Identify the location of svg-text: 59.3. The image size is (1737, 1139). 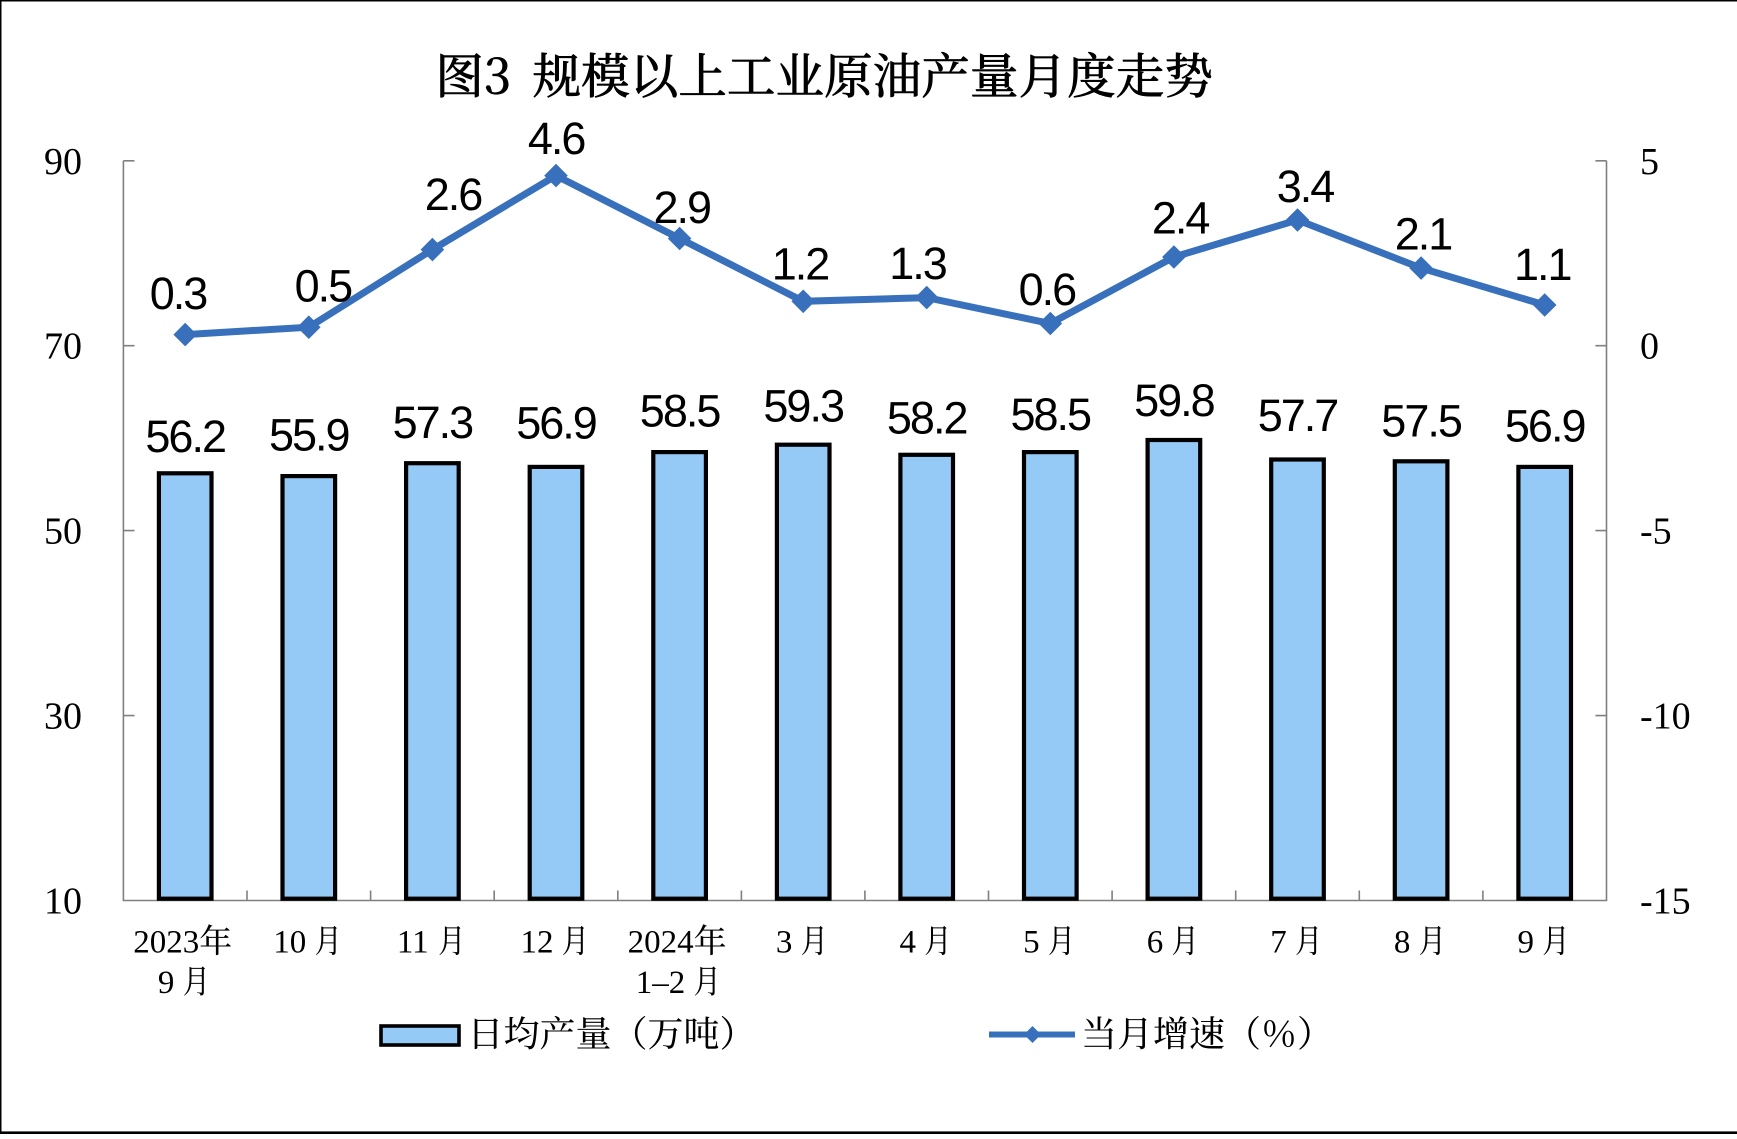
(803, 405).